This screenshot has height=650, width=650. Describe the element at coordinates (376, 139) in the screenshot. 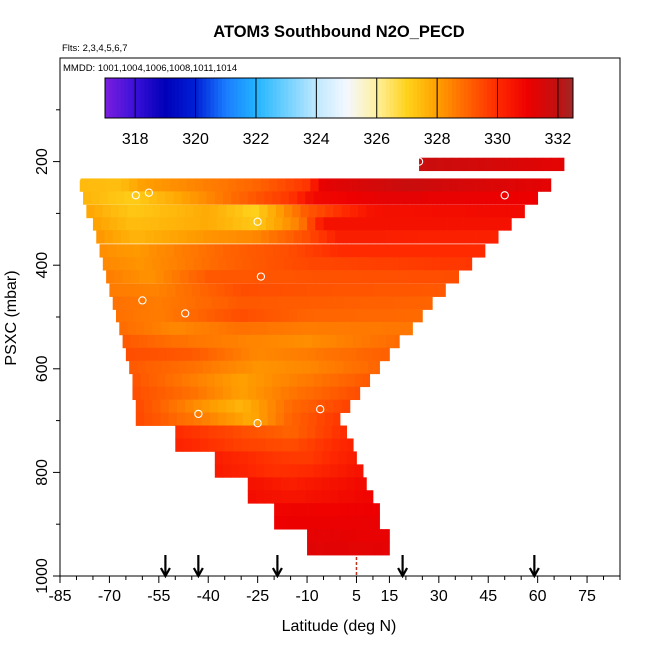

I see `colorbar-tick-label: 326` at that location.